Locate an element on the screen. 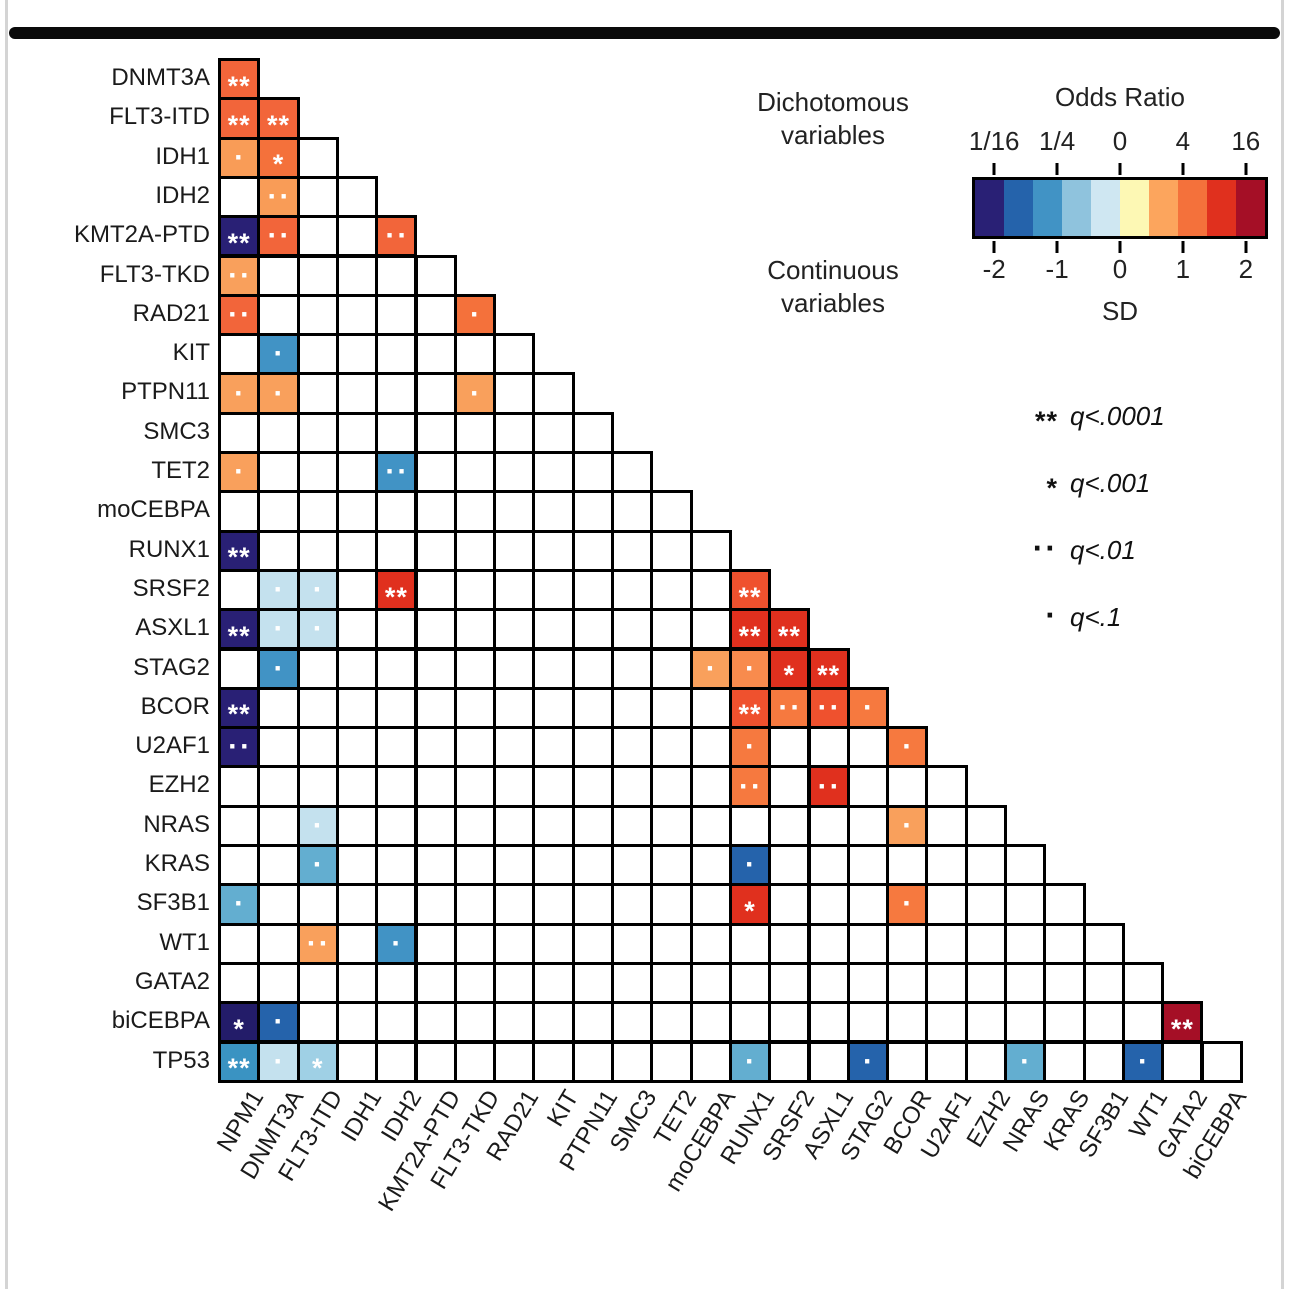 The width and height of the screenshot is (1289, 1289). row-label-SRSF2: SRSF2 is located at coordinates (171, 588).